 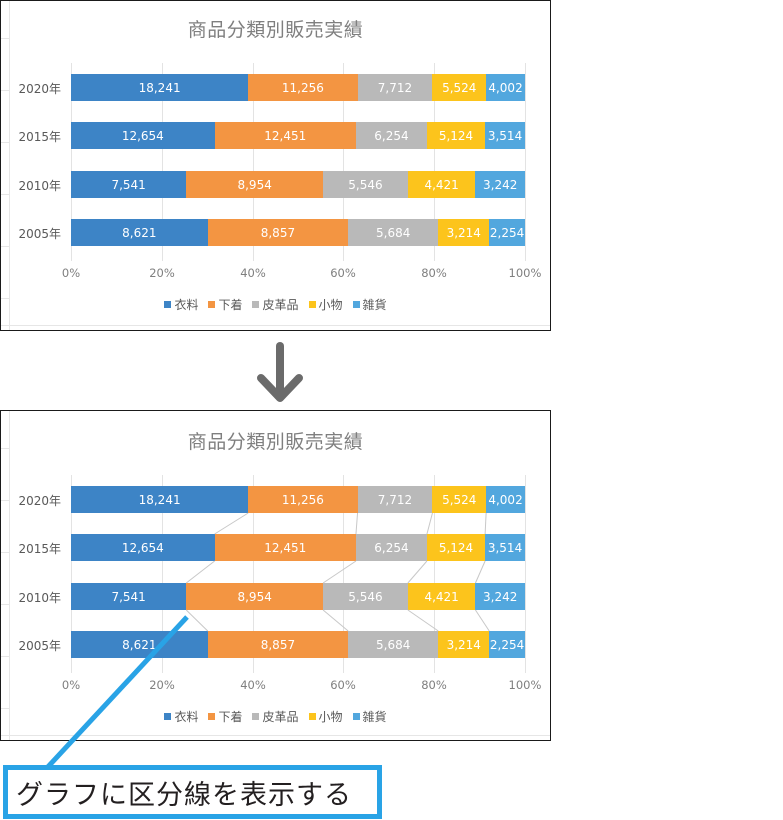 What do you see at coordinates (434, 273) in the screenshot?
I see `x-axis-tick-label: 80%` at bounding box center [434, 273].